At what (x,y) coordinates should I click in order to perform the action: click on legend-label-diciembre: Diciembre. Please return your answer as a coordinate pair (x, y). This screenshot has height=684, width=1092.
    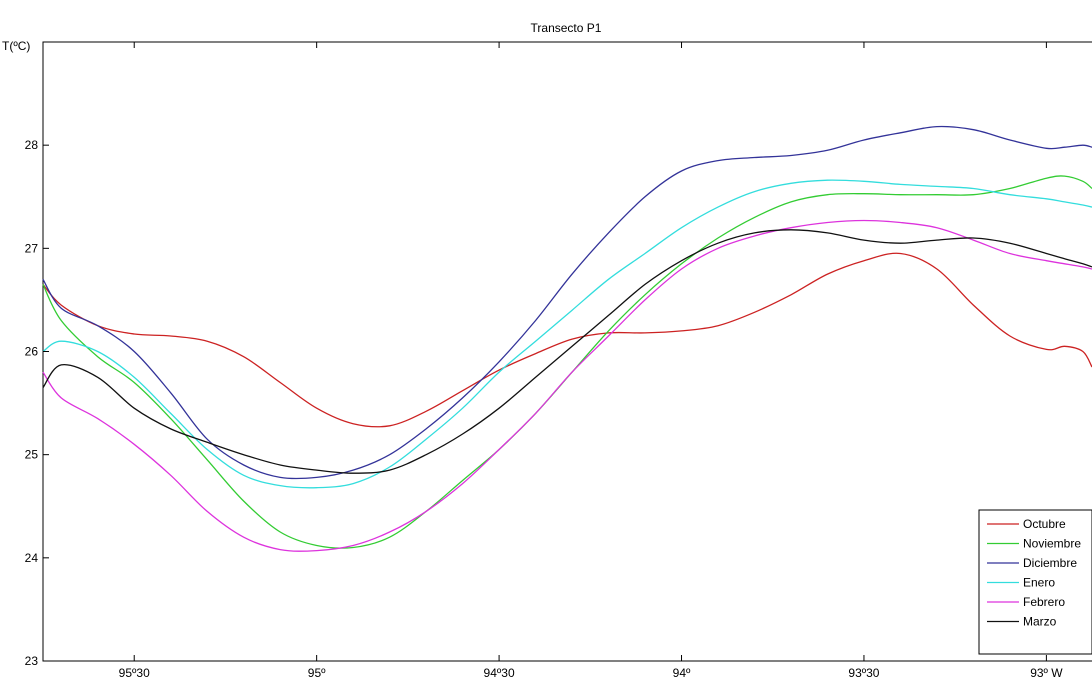
    Looking at the image, I should click on (1050, 563).